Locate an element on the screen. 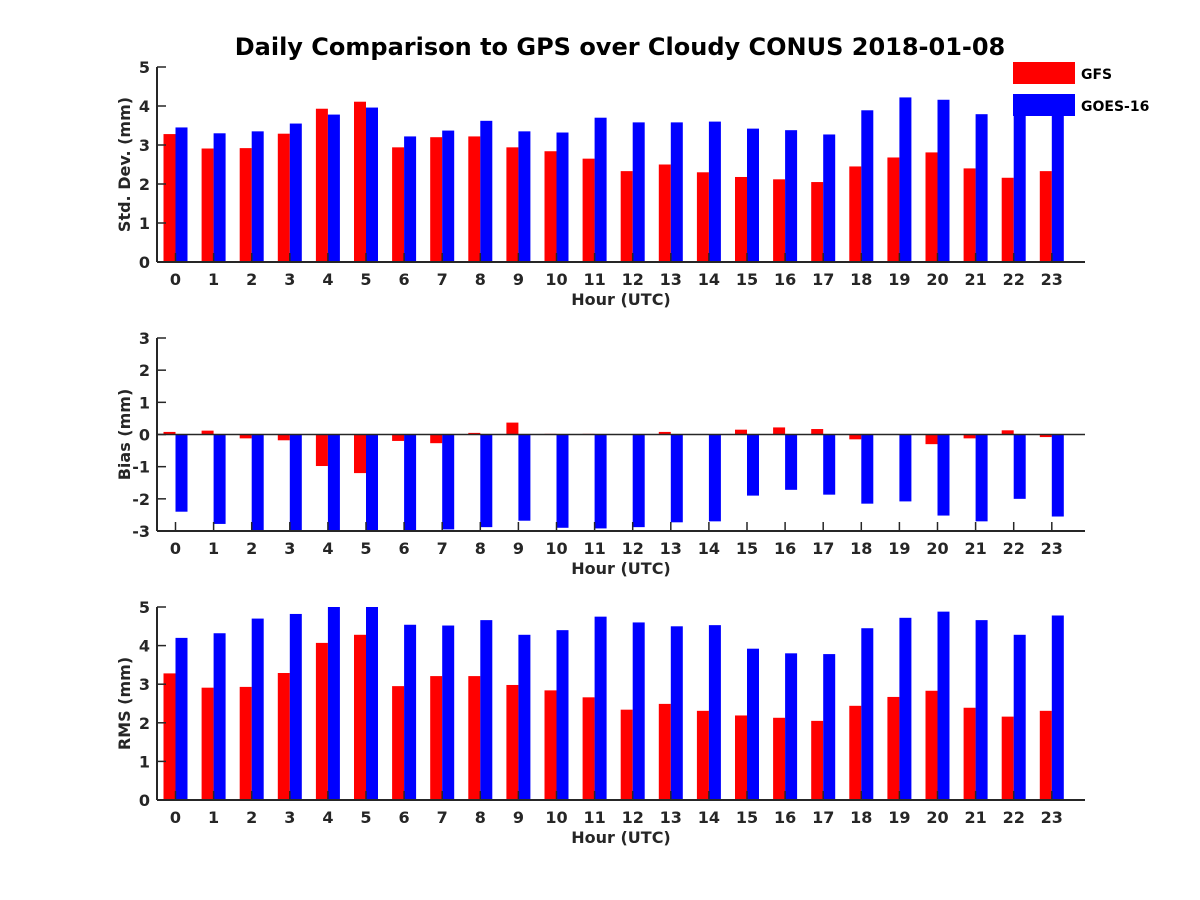 Image resolution: width=1200 pixels, height=900 pixels. x-tick-label: 4 is located at coordinates (327, 279).